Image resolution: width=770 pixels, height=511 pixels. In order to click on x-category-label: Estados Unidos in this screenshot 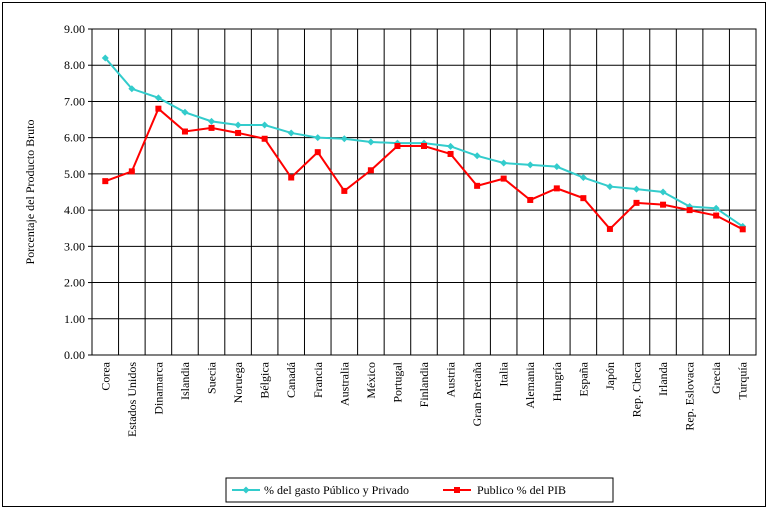, I will do `click(132, 399)`.